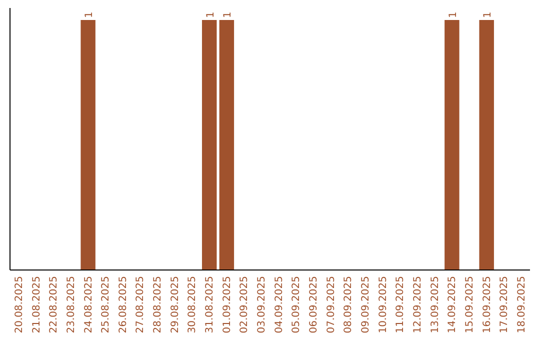 The height and width of the screenshot is (340, 540). Describe the element at coordinates (227, 305) in the screenshot. I see `x-tick-label: 01.09.2025` at that location.